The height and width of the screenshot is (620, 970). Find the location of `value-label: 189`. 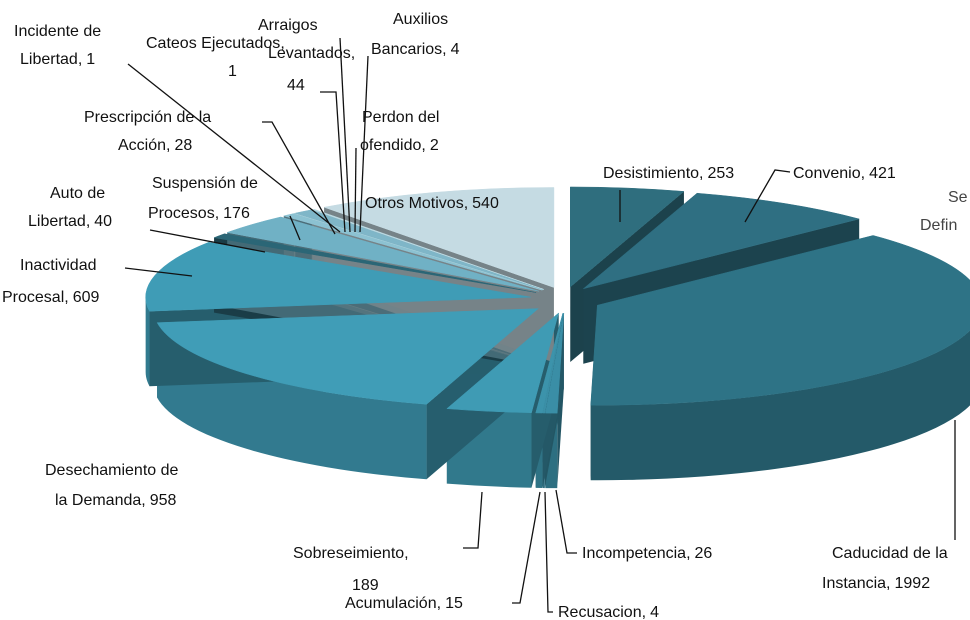

value-label: 189 is located at coordinates (365, 585).